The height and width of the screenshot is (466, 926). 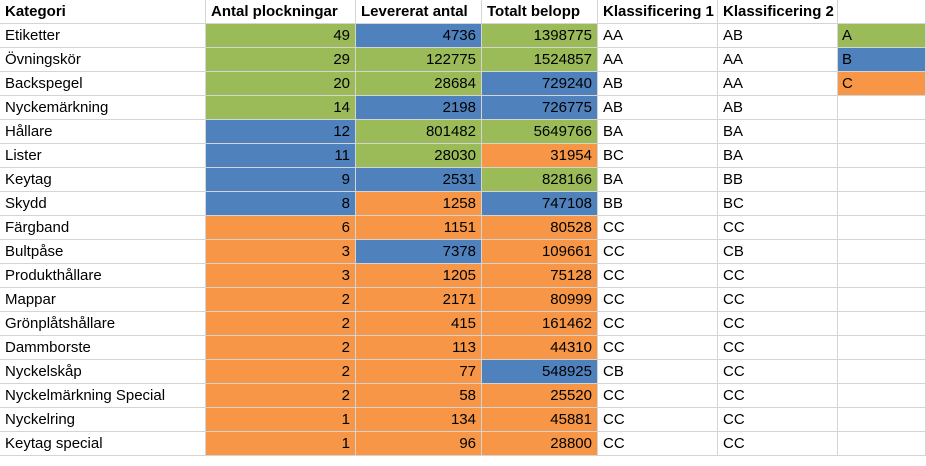 What do you see at coordinates (658, 84) in the screenshot?
I see `cell-klassificering-1: AB` at bounding box center [658, 84].